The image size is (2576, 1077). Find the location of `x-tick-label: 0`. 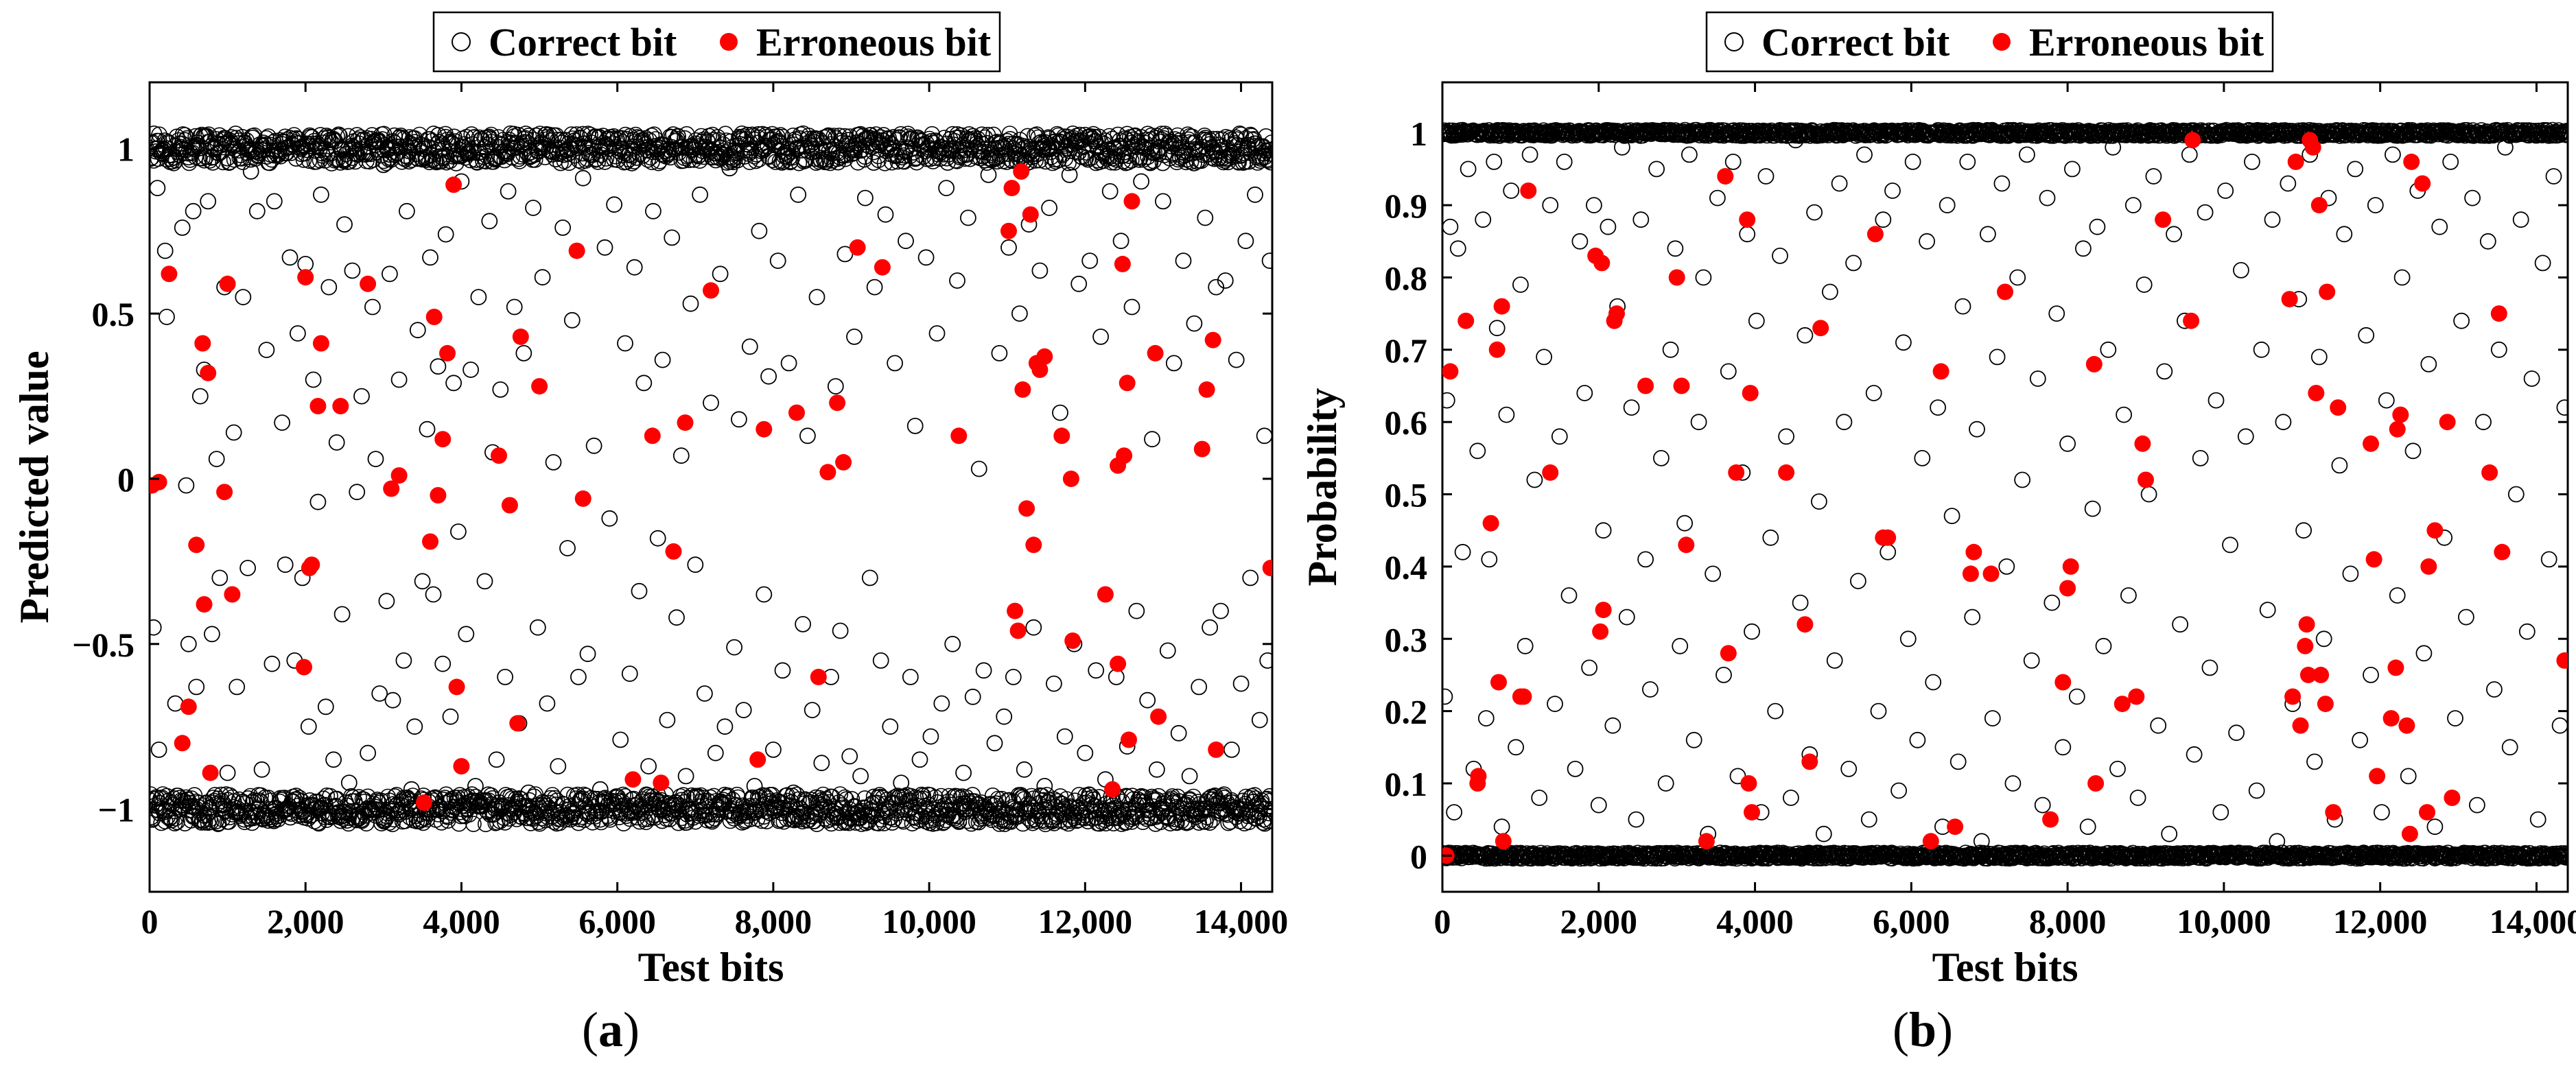

x-tick-label: 0 is located at coordinates (150, 921).